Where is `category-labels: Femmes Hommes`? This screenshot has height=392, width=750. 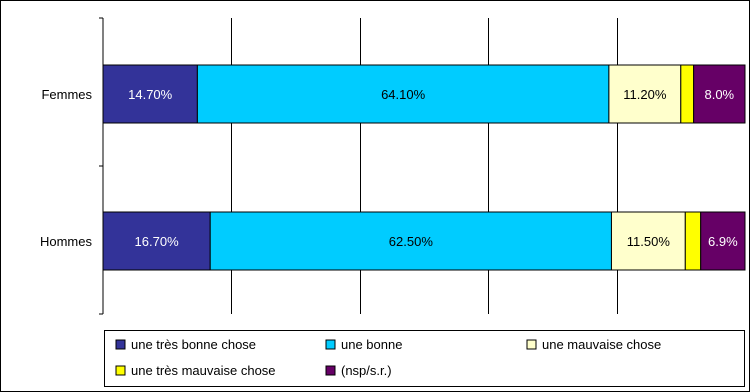
category-labels: Femmes Hommes is located at coordinates (66, 168).